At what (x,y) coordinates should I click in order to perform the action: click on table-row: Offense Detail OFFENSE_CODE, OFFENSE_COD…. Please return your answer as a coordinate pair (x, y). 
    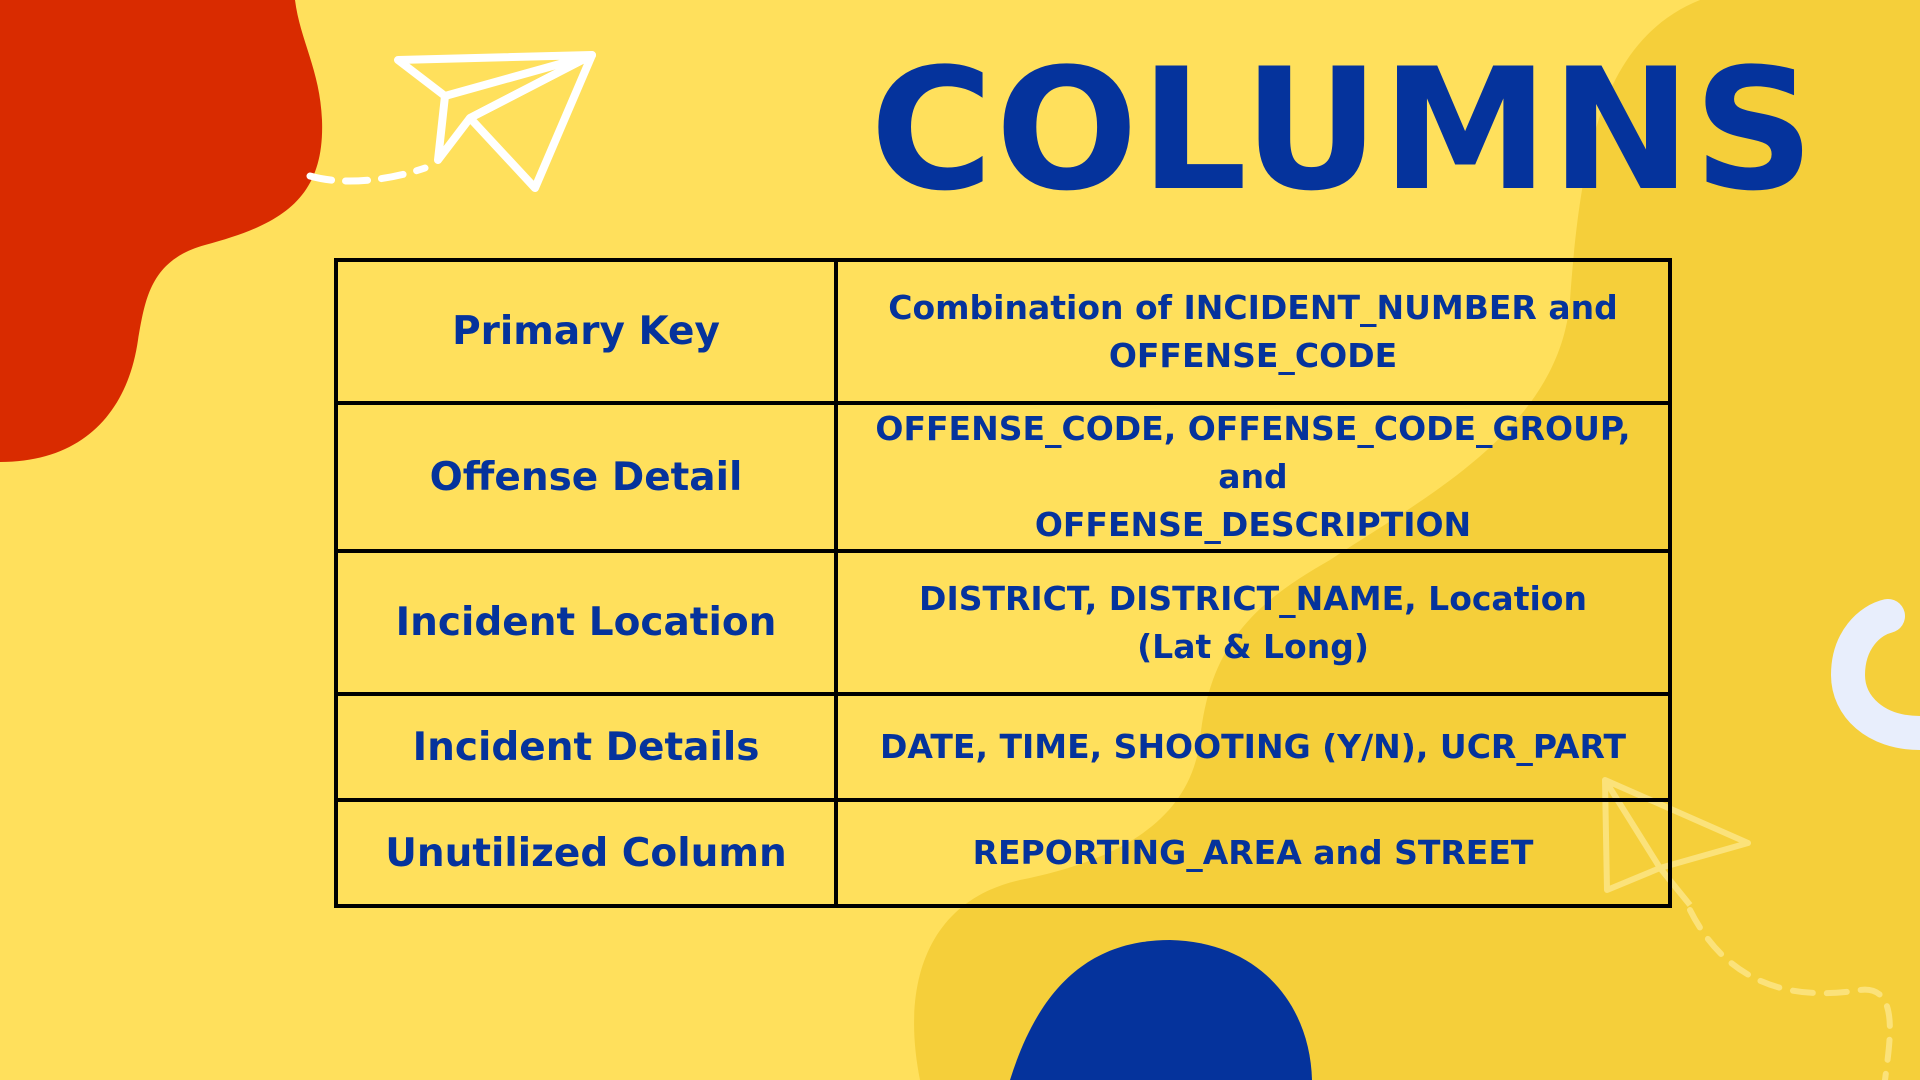
    Looking at the image, I should click on (1003, 477).